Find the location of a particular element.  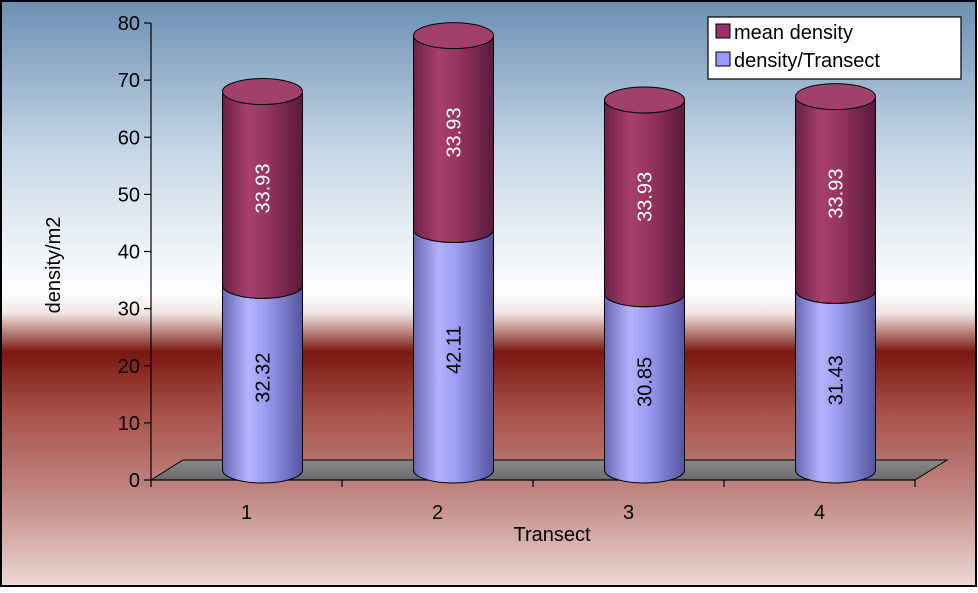

y-tick-label: 40 is located at coordinates (129, 253).